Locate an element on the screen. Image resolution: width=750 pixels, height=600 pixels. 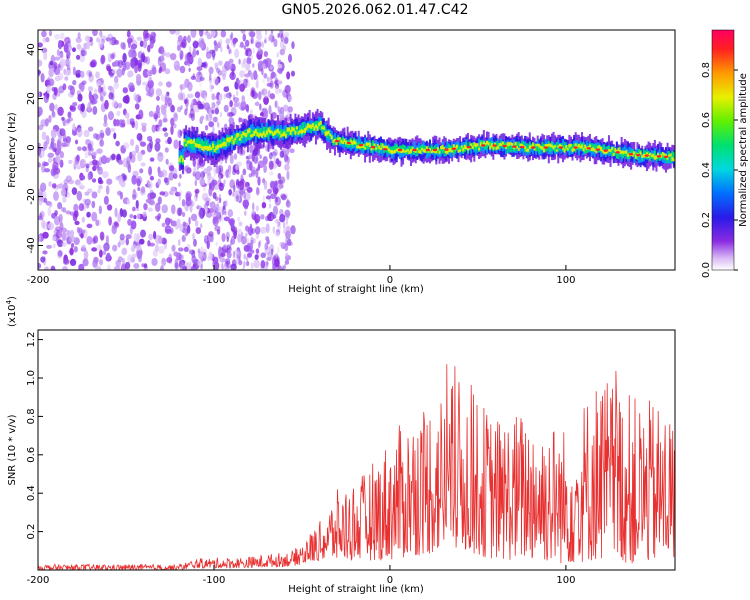
snr-y-ticks: 0.2 0.4 0.6 0.8 1.0 1.2 is located at coordinates (34, 436).